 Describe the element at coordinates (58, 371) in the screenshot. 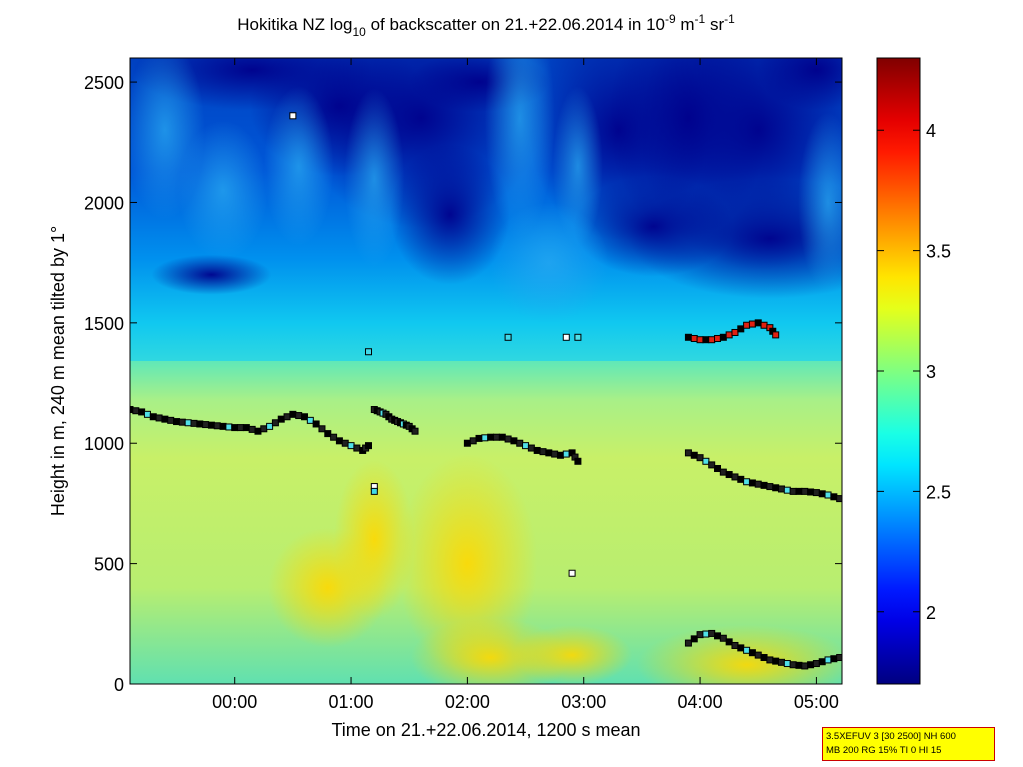

I see `y-axis-label: Height in m, 240 m mean tilted by 1°` at that location.